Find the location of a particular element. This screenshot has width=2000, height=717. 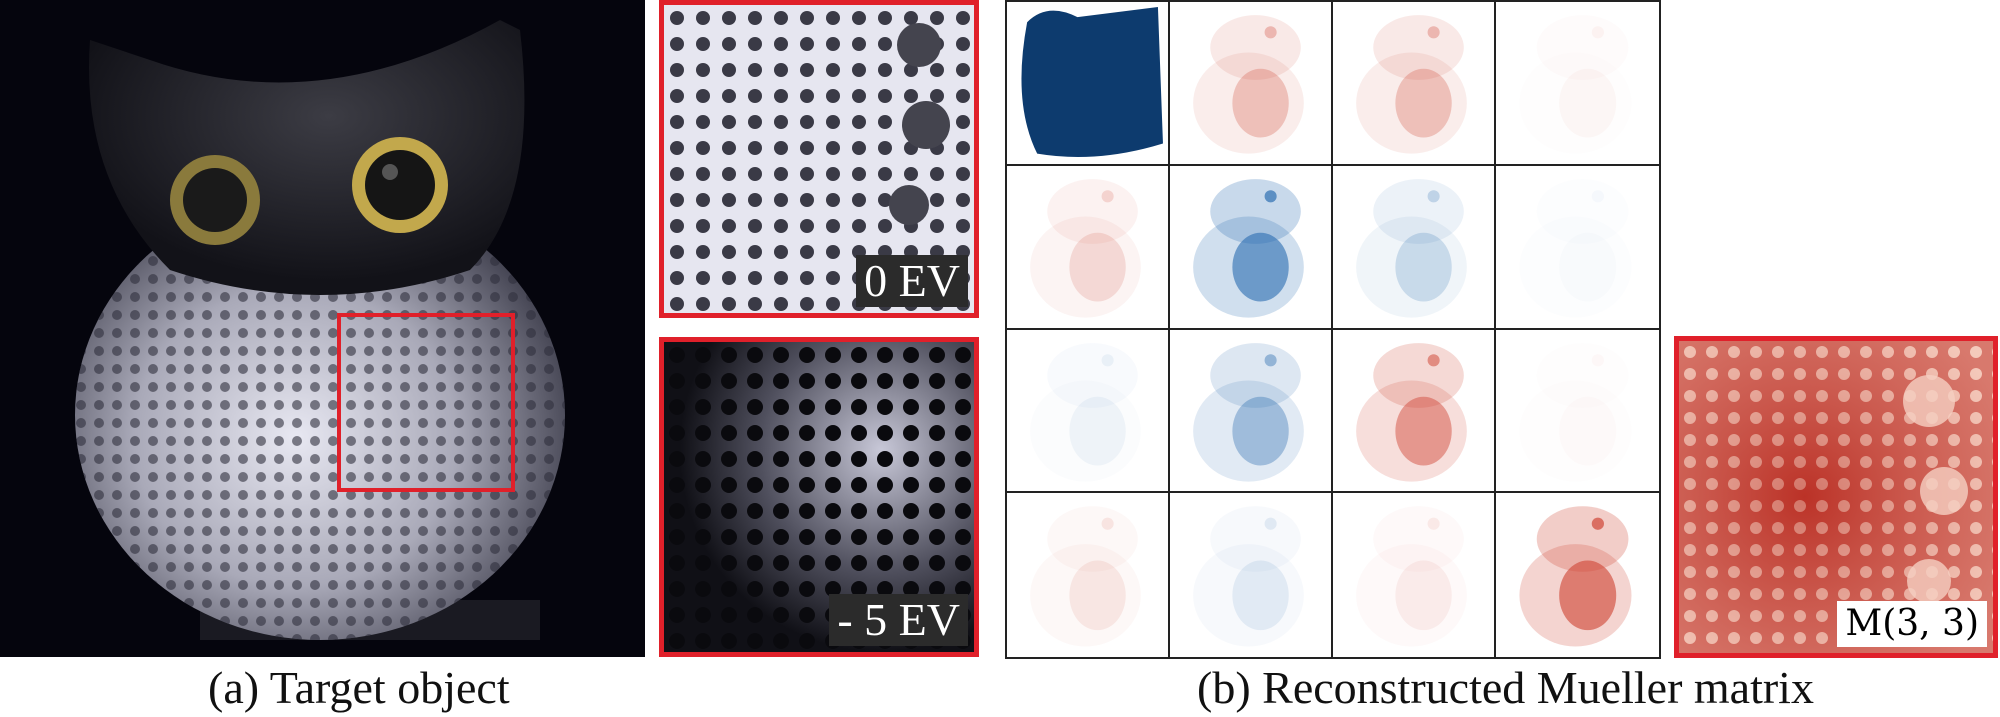

zoom-minus5ev-patch: - 5 EV is located at coordinates (819, 497).